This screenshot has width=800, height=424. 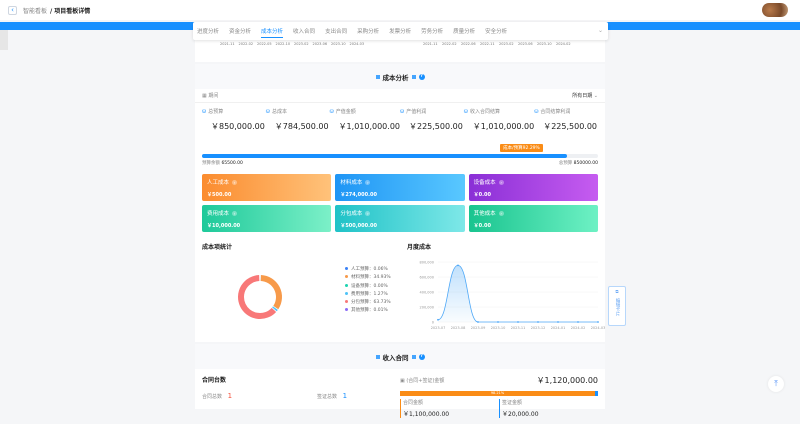 What do you see at coordinates (266, 218) in the screenshot?
I see `cost-tile-3: 费用成本›￥10,000.00` at bounding box center [266, 218].